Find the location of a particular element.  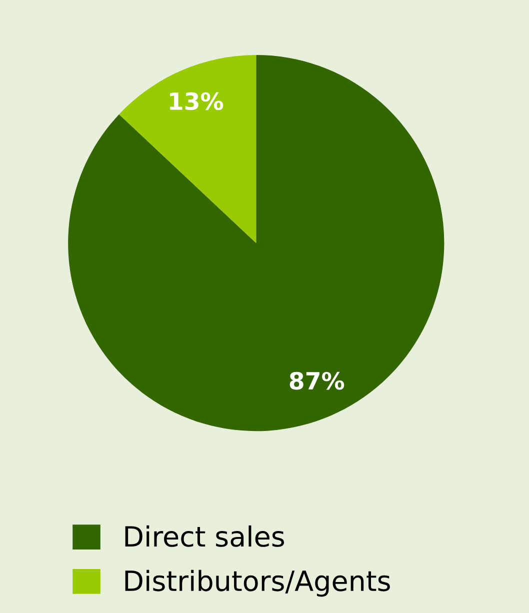

legend-label: Distributors/Agents is located at coordinates (257, 583).